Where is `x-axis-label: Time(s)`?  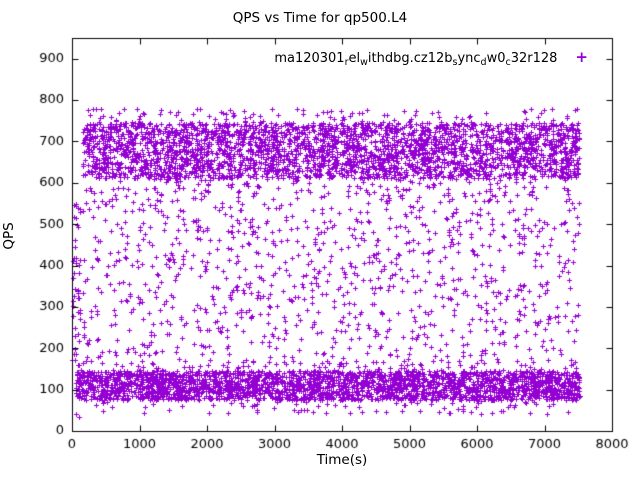 x-axis-label: Time(s) is located at coordinates (342, 460).